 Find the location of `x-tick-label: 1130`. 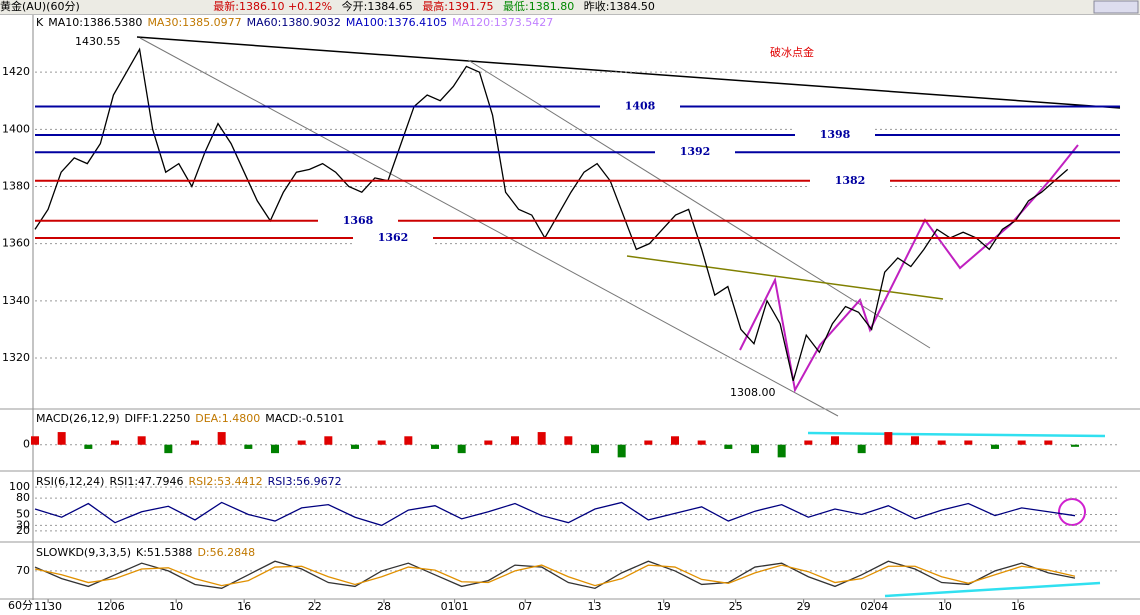

x-tick-label: 1130 is located at coordinates (48, 606).